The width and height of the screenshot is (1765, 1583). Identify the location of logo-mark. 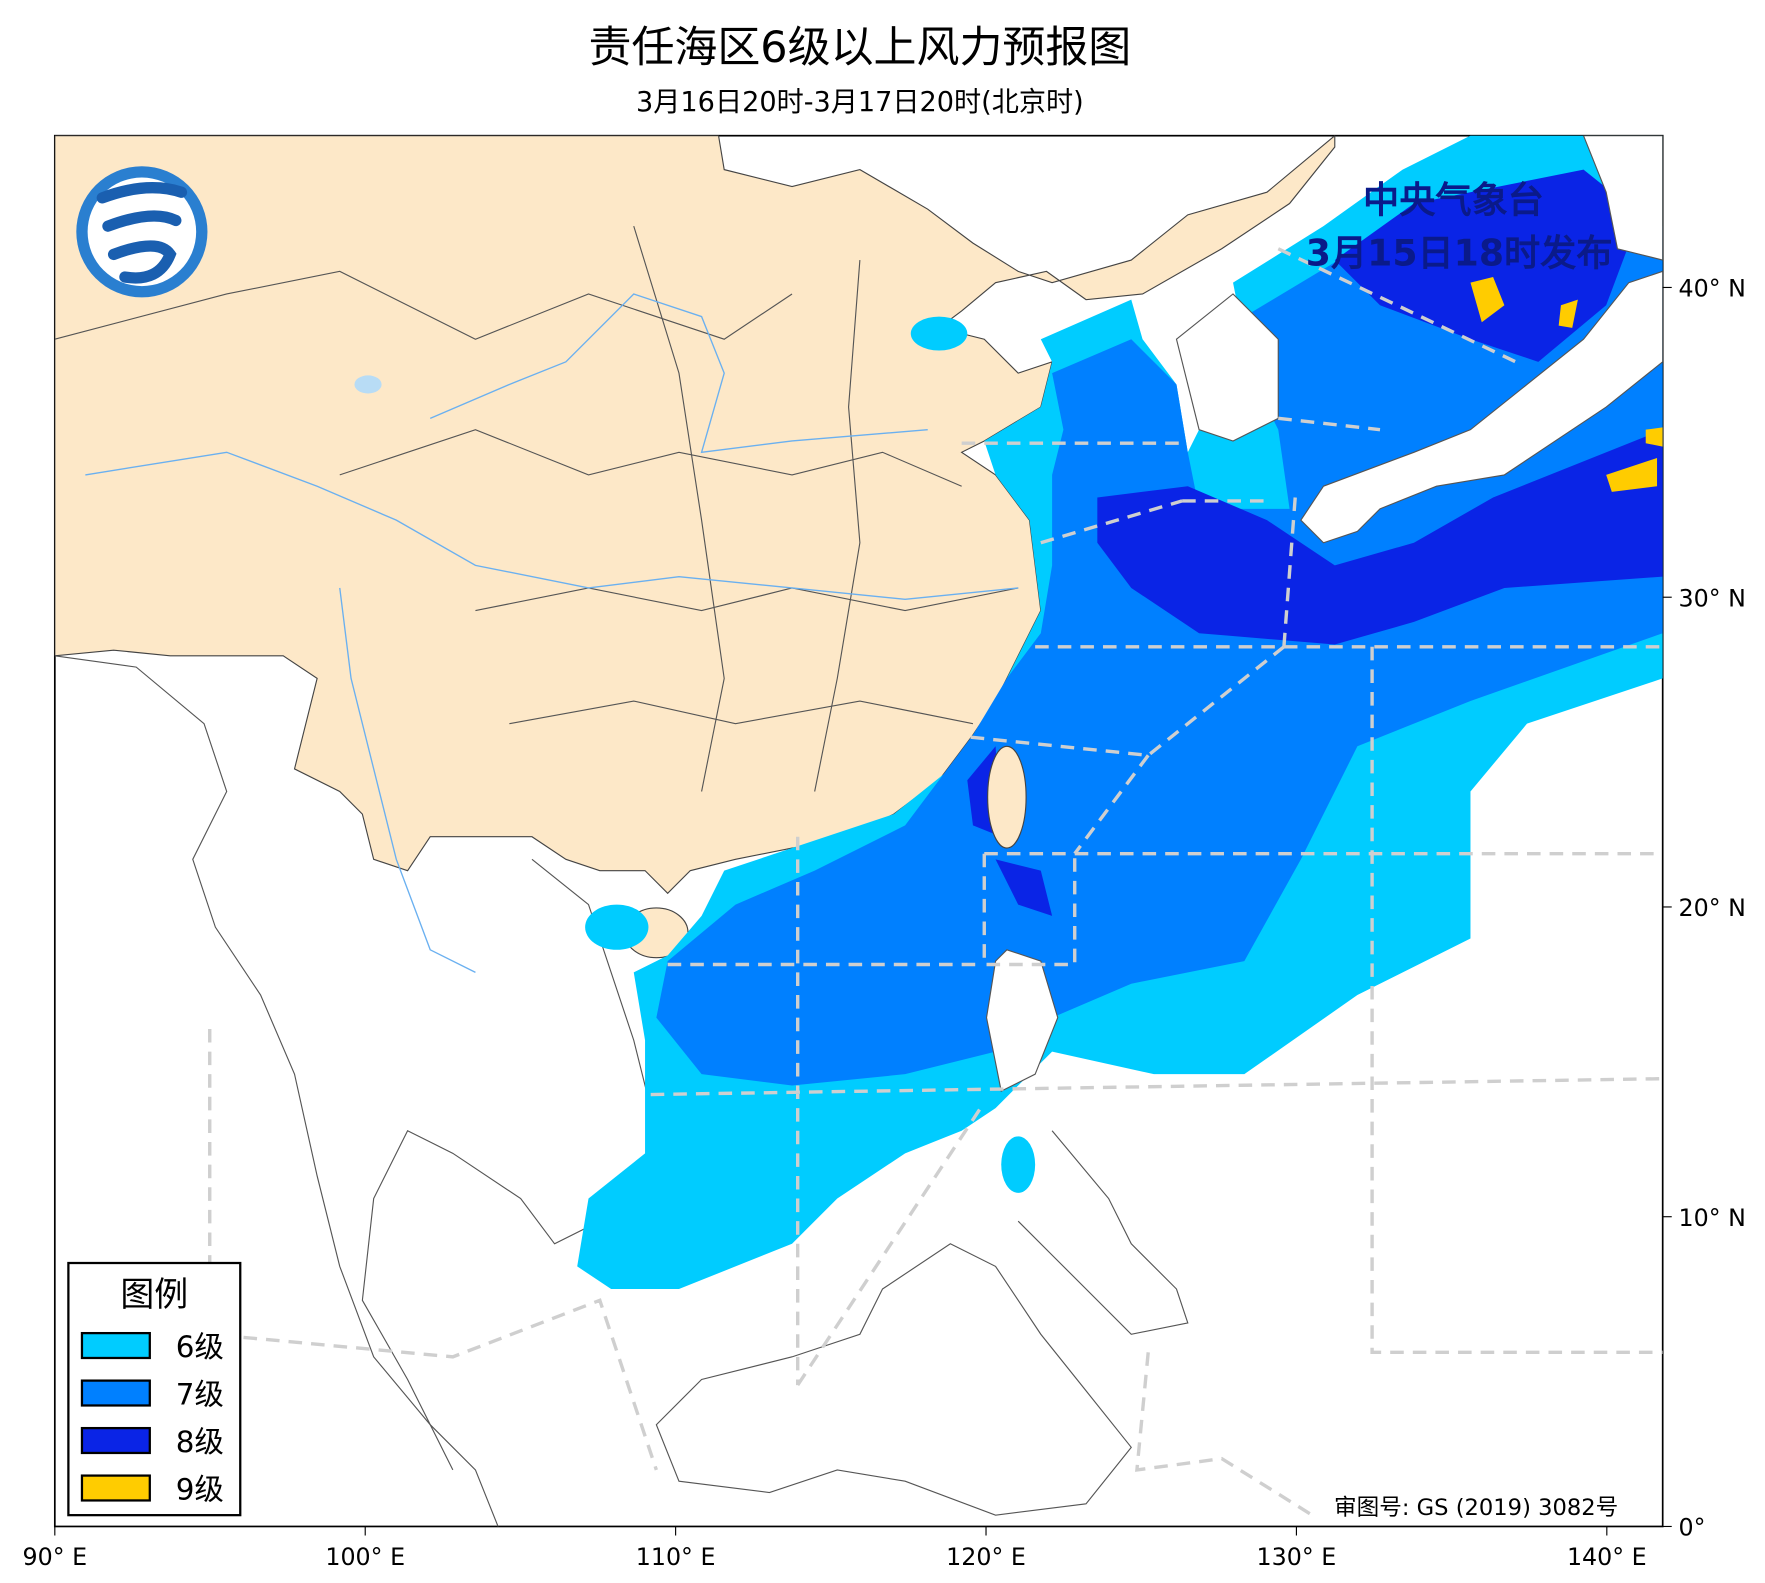
(142, 233).